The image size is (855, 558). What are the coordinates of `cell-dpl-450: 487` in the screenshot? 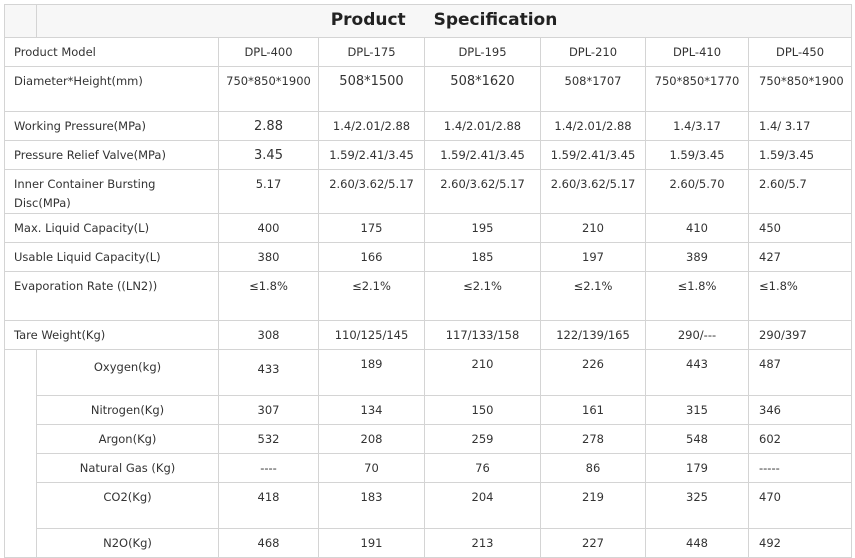 It's located at (800, 372).